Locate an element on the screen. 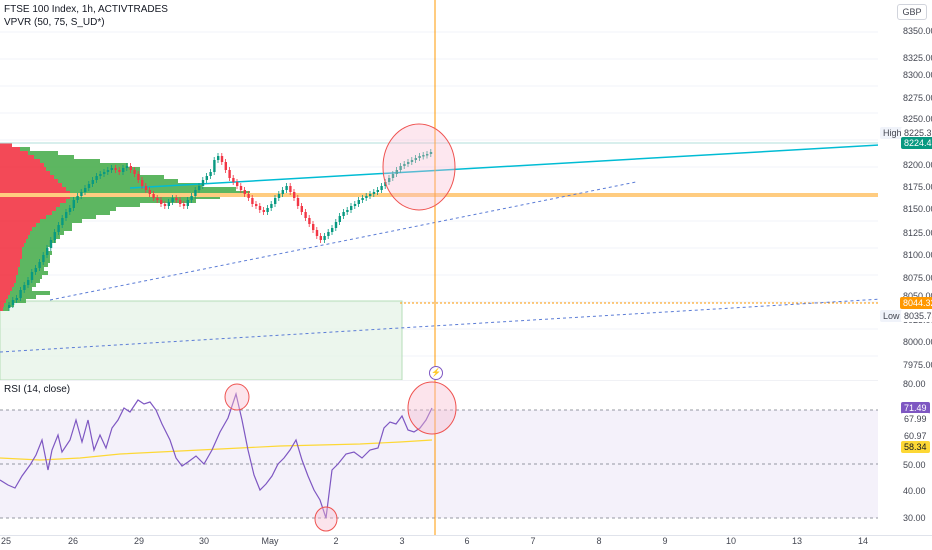  rsi-line is located at coordinates (216, 455).